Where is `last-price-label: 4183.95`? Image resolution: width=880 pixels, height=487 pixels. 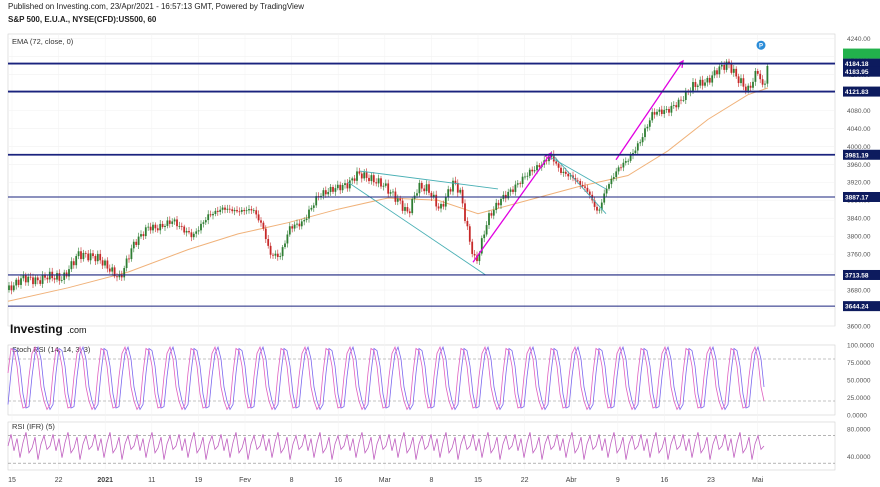
last-price-label: 4183.95 is located at coordinates (857, 72).